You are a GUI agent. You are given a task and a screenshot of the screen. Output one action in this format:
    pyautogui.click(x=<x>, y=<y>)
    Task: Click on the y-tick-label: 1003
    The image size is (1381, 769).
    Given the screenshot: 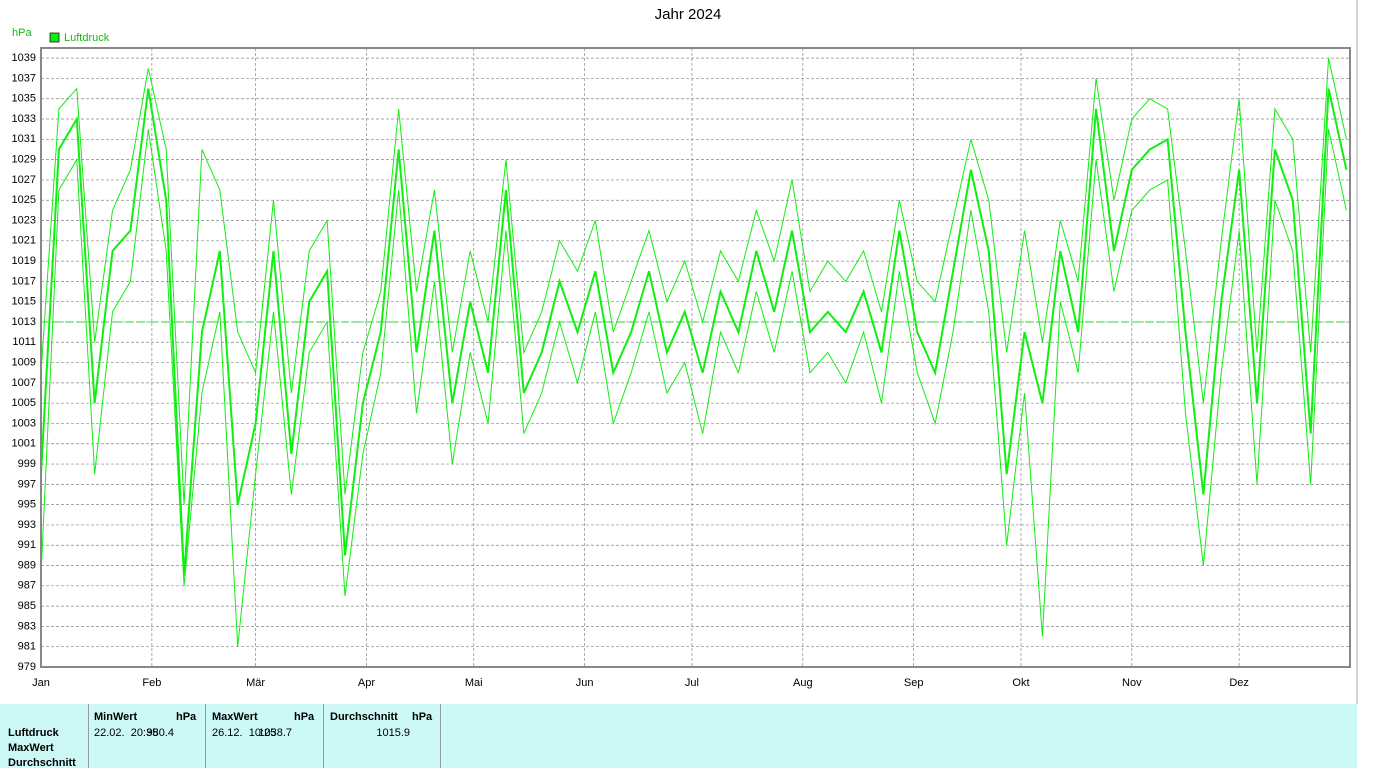 What is the action you would take?
    pyautogui.click(x=24, y=423)
    